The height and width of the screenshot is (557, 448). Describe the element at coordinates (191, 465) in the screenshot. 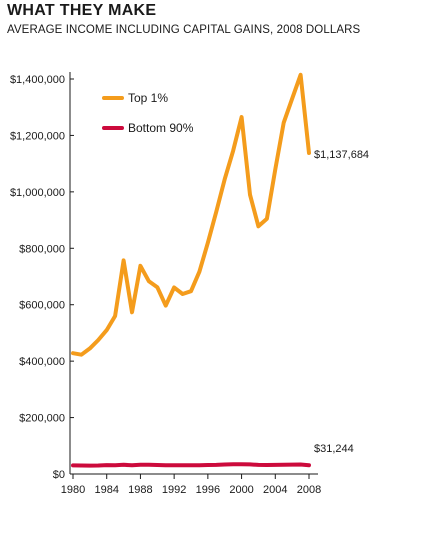

I see `series-line` at that location.